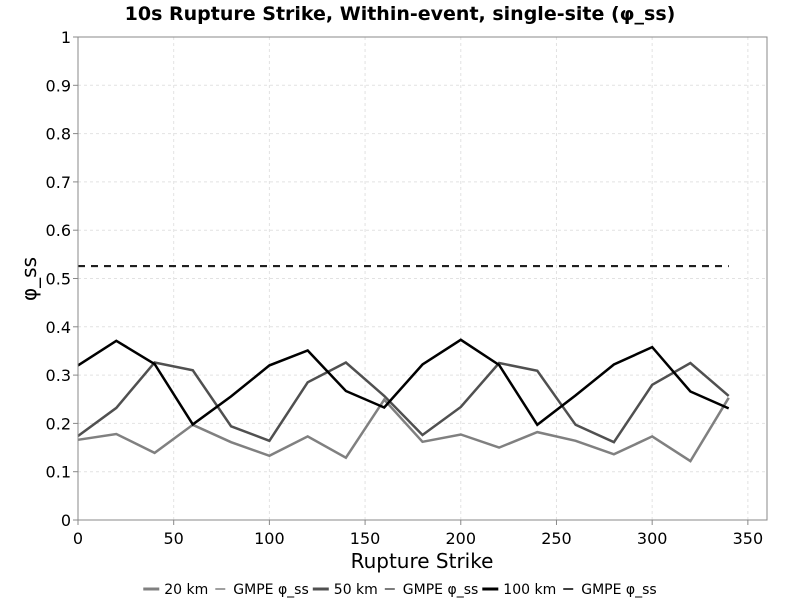 Image resolution: width=800 pixels, height=600 pixels. I want to click on y-axis: 0 0.1 0.2 0.3 0.4 0.5 0.6 0.7 0.8 0.9 1, so click(62, 279).